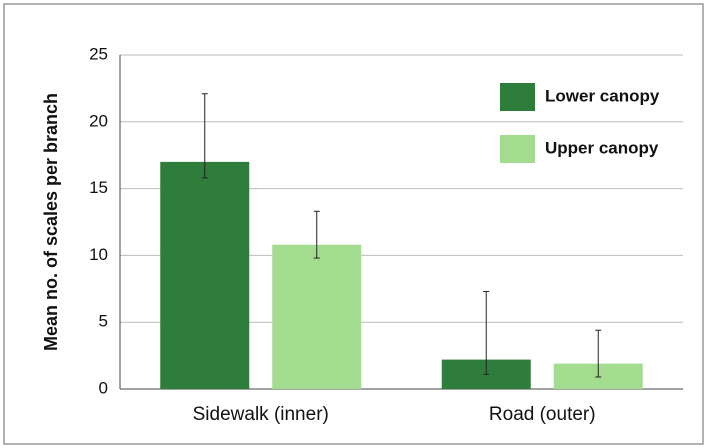  Describe the element at coordinates (98, 187) in the screenshot. I see `y-tick-label: 15` at that location.